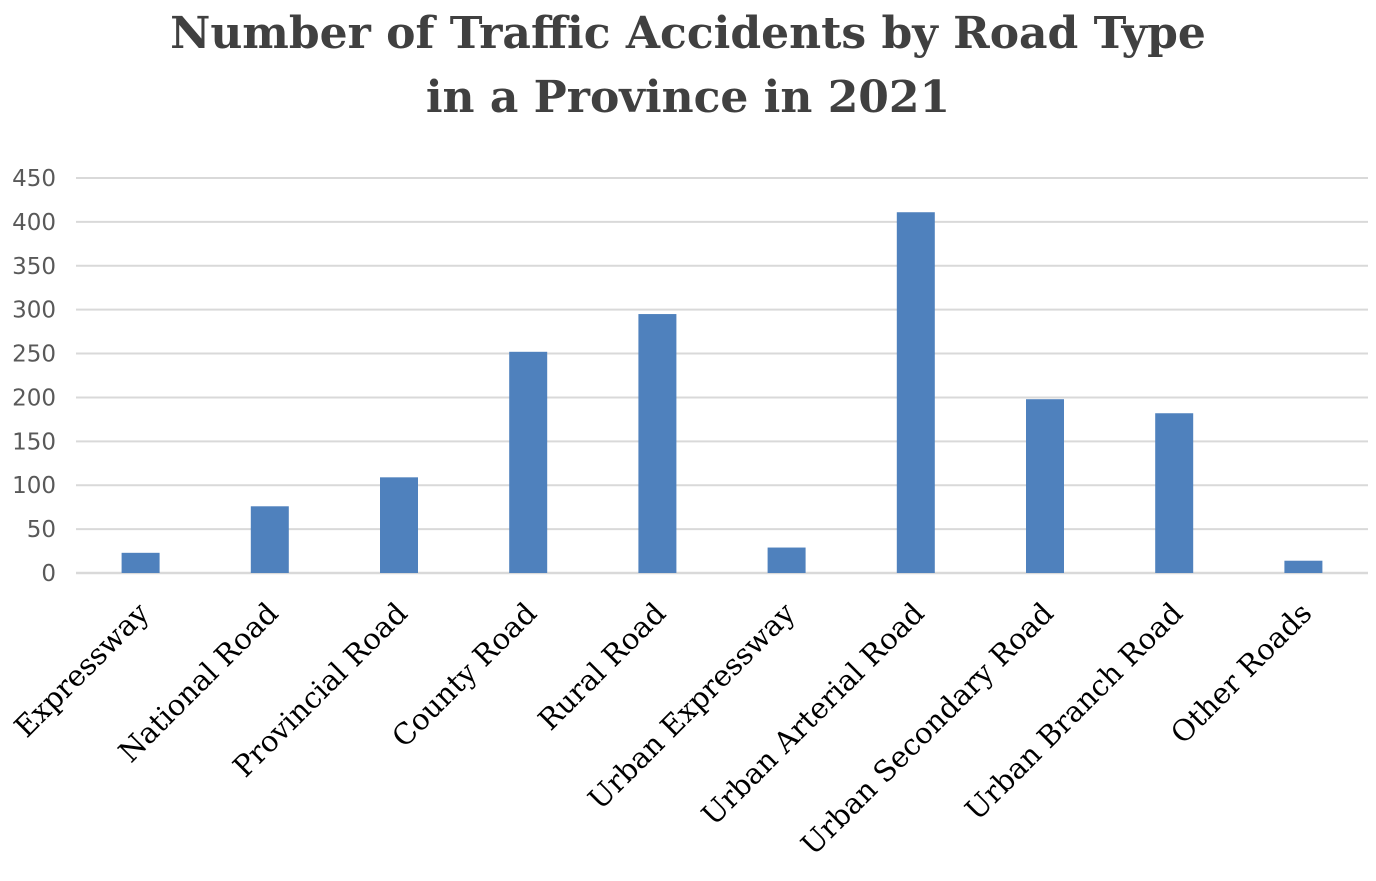  What do you see at coordinates (34, 179) in the screenshot?
I see `y-tick-label: 450` at bounding box center [34, 179].